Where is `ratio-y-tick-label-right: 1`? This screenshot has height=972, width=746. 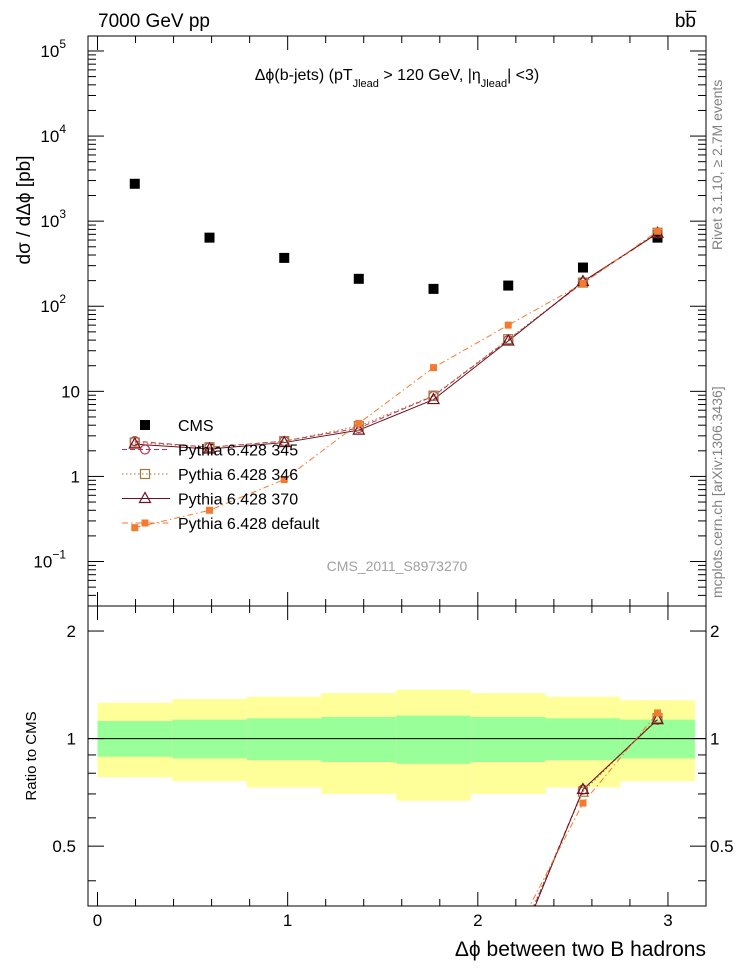
ratio-y-tick-label-right: 1 is located at coordinates (714, 739).